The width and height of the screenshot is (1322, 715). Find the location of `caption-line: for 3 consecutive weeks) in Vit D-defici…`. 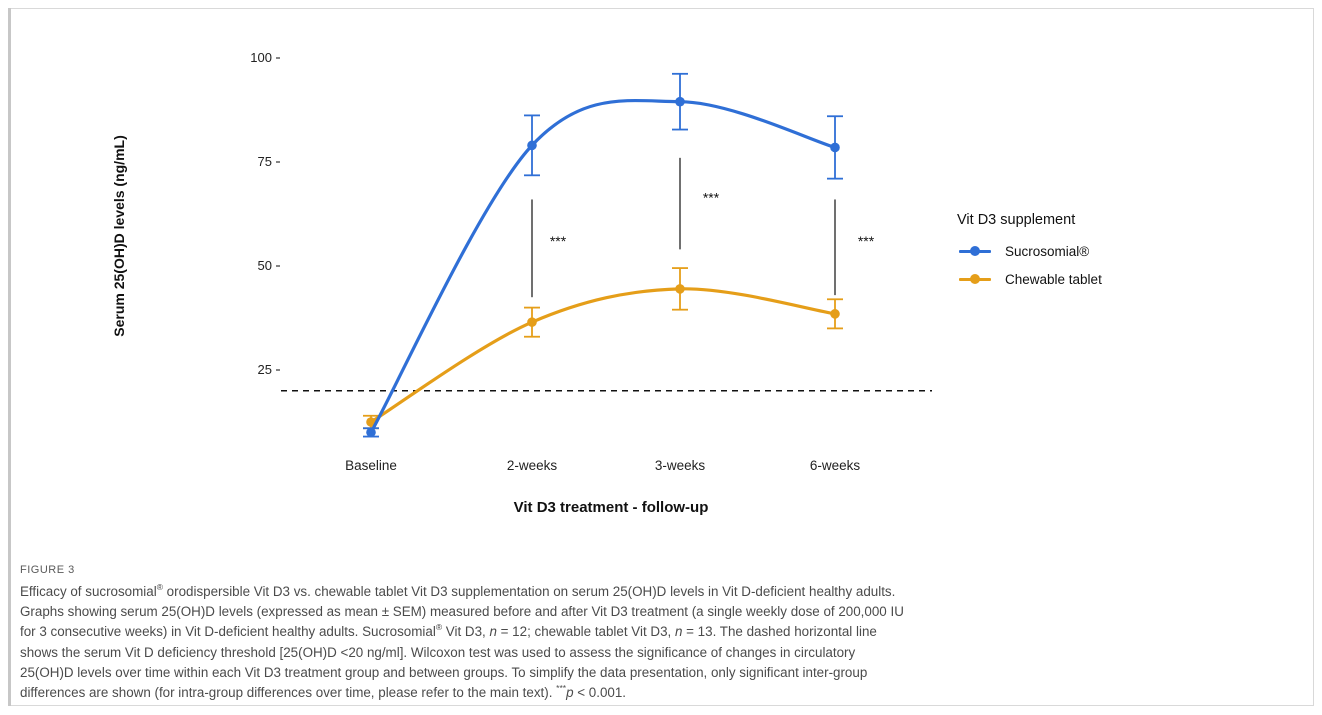

caption-line: for 3 consecutive weeks) in Vit D-defici… is located at coordinates (661, 632).